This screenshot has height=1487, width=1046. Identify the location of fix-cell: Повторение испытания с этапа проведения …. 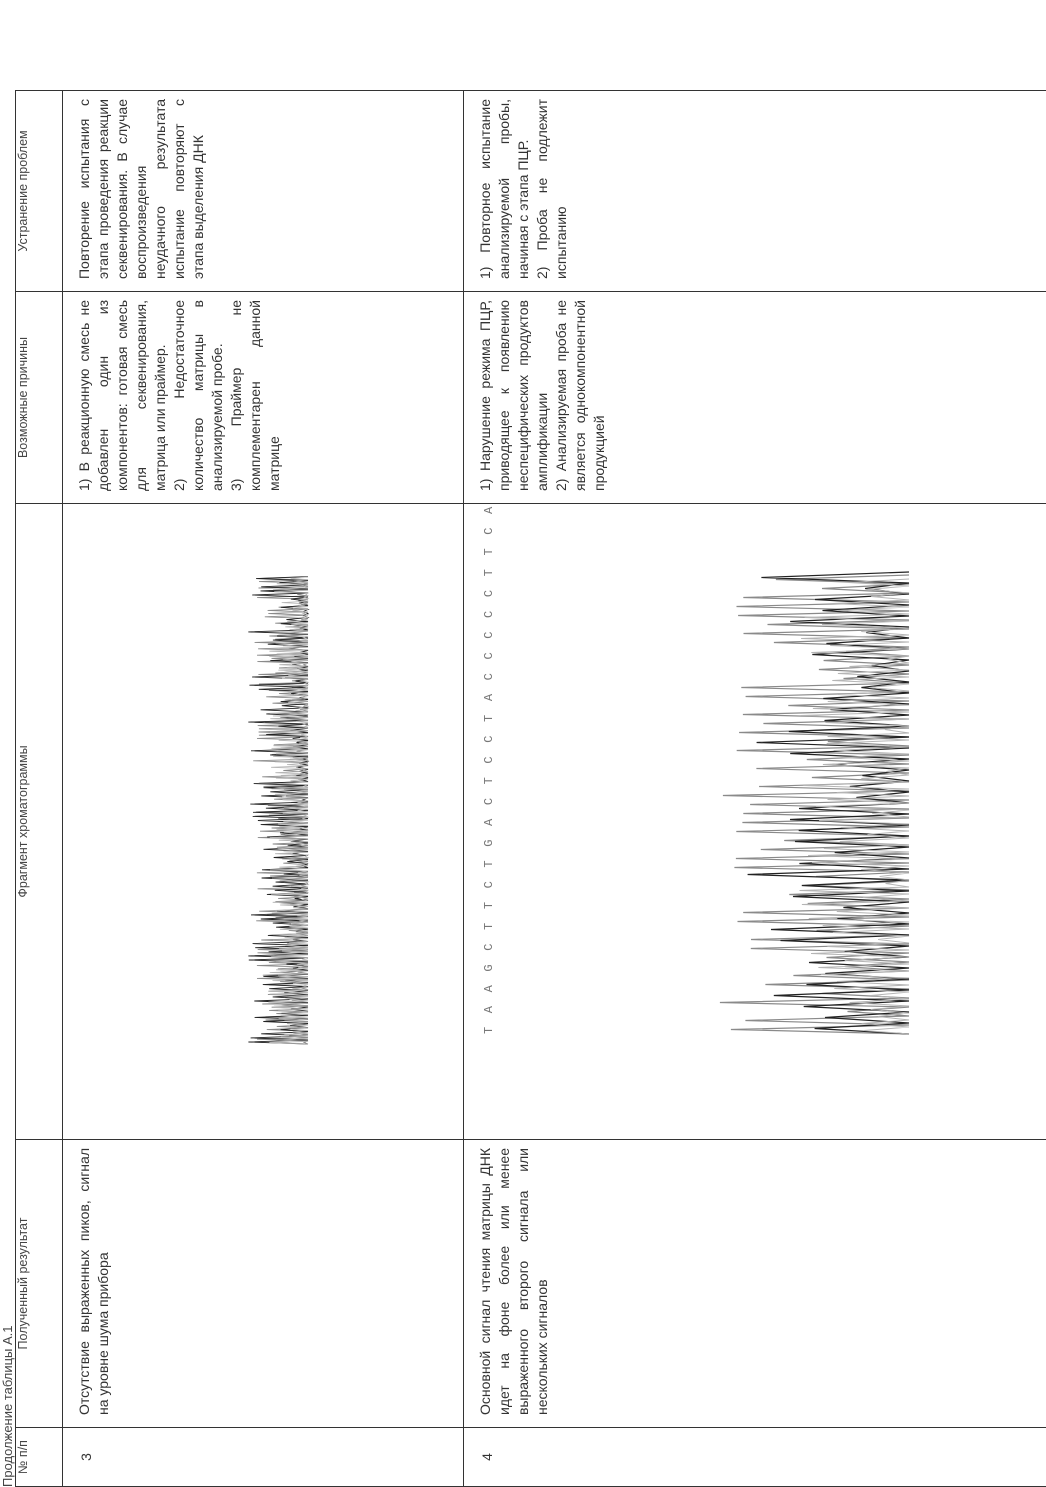
(263, 191).